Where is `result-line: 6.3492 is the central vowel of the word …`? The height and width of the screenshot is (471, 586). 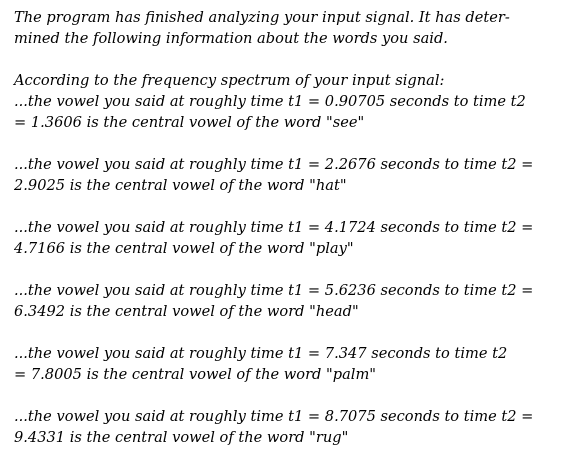 result-line: 6.3492 is the central vowel of the word … is located at coordinates (186, 311).